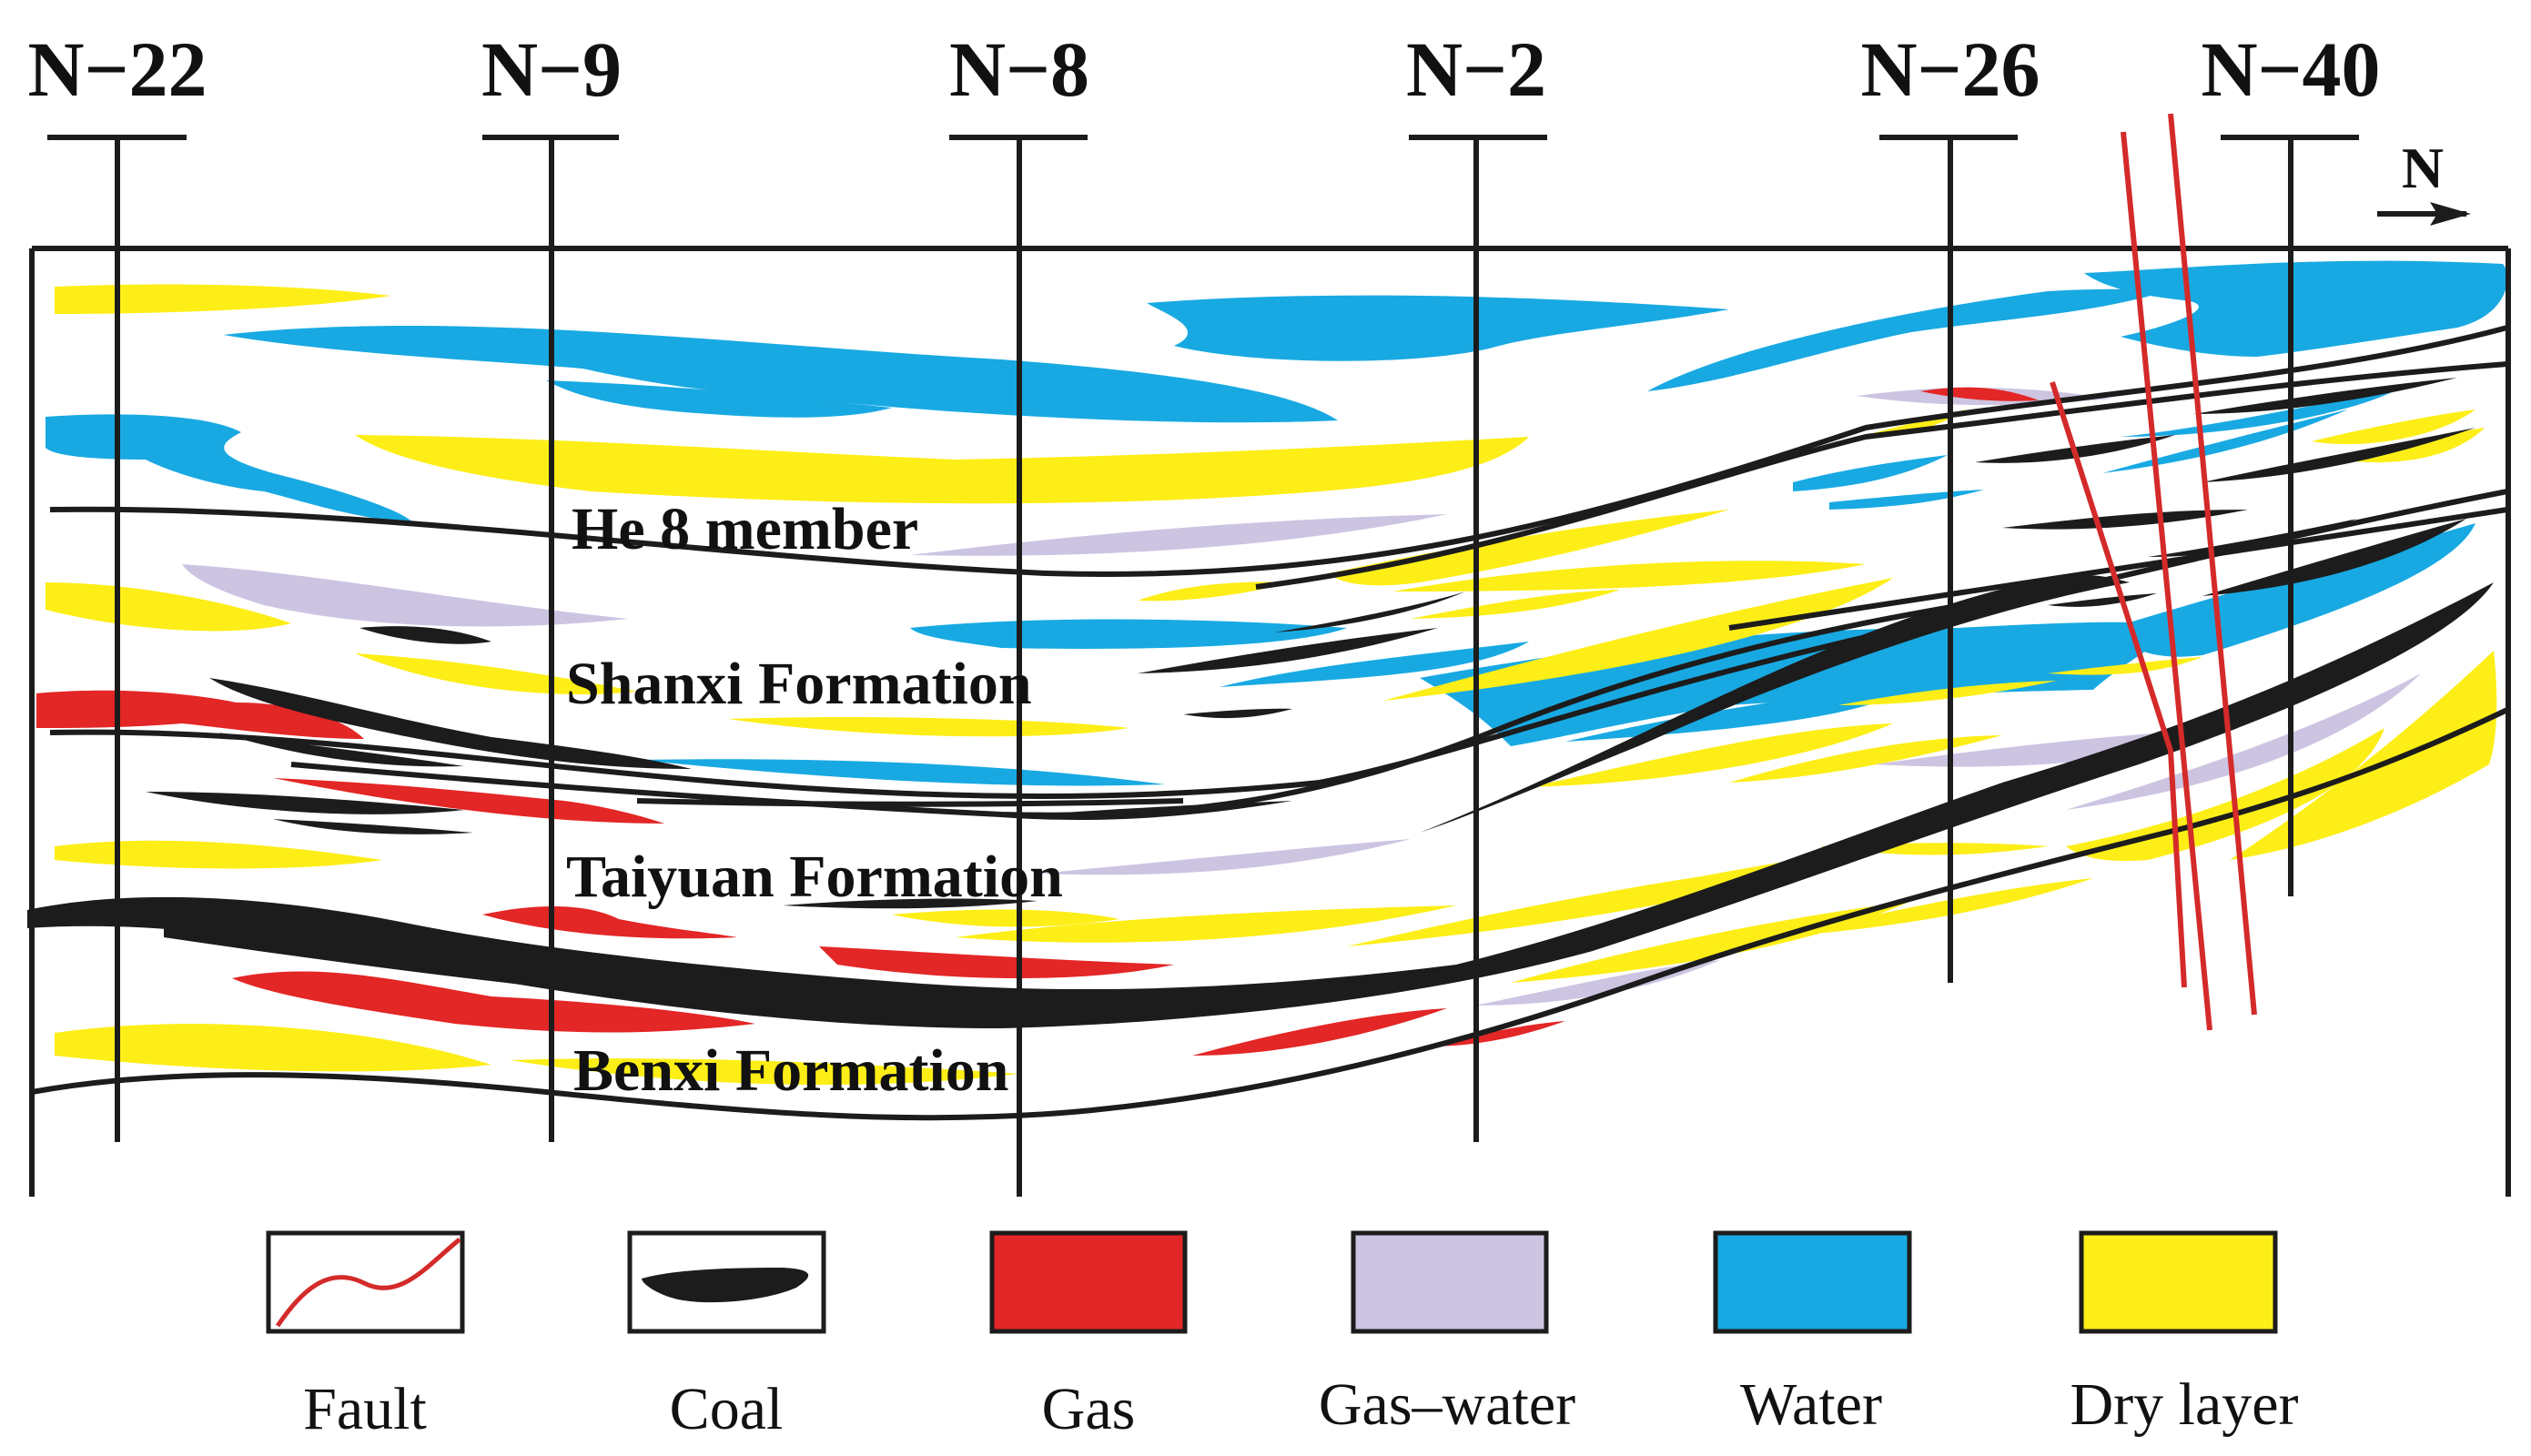 Image resolution: width=2531 pixels, height=1456 pixels. What do you see at coordinates (366, 1336) in the screenshot?
I see `legend-item-fault: Fault` at bounding box center [366, 1336].